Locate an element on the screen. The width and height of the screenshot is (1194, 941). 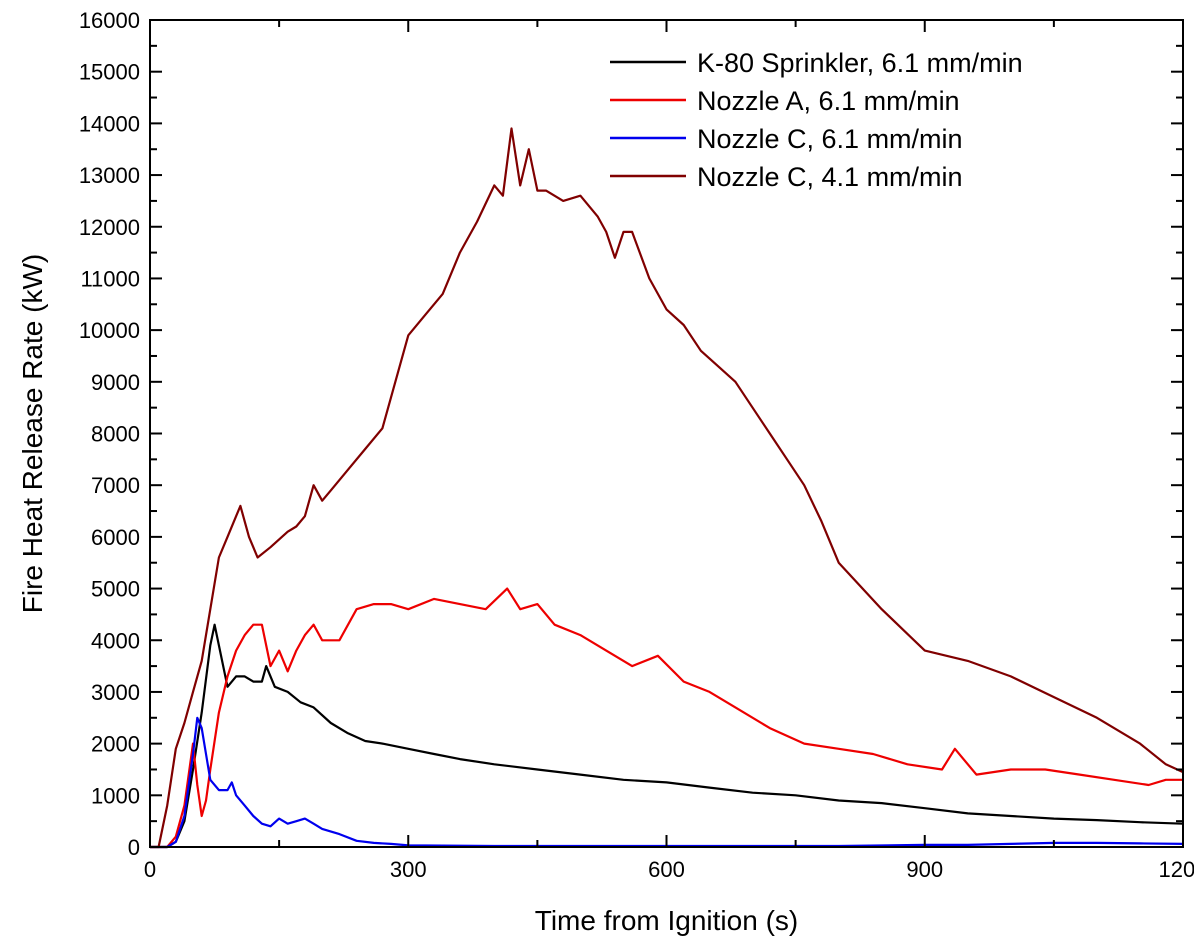
legend-label: Nozzle C, 4.1 mm/min is located at coordinates (830, 177).